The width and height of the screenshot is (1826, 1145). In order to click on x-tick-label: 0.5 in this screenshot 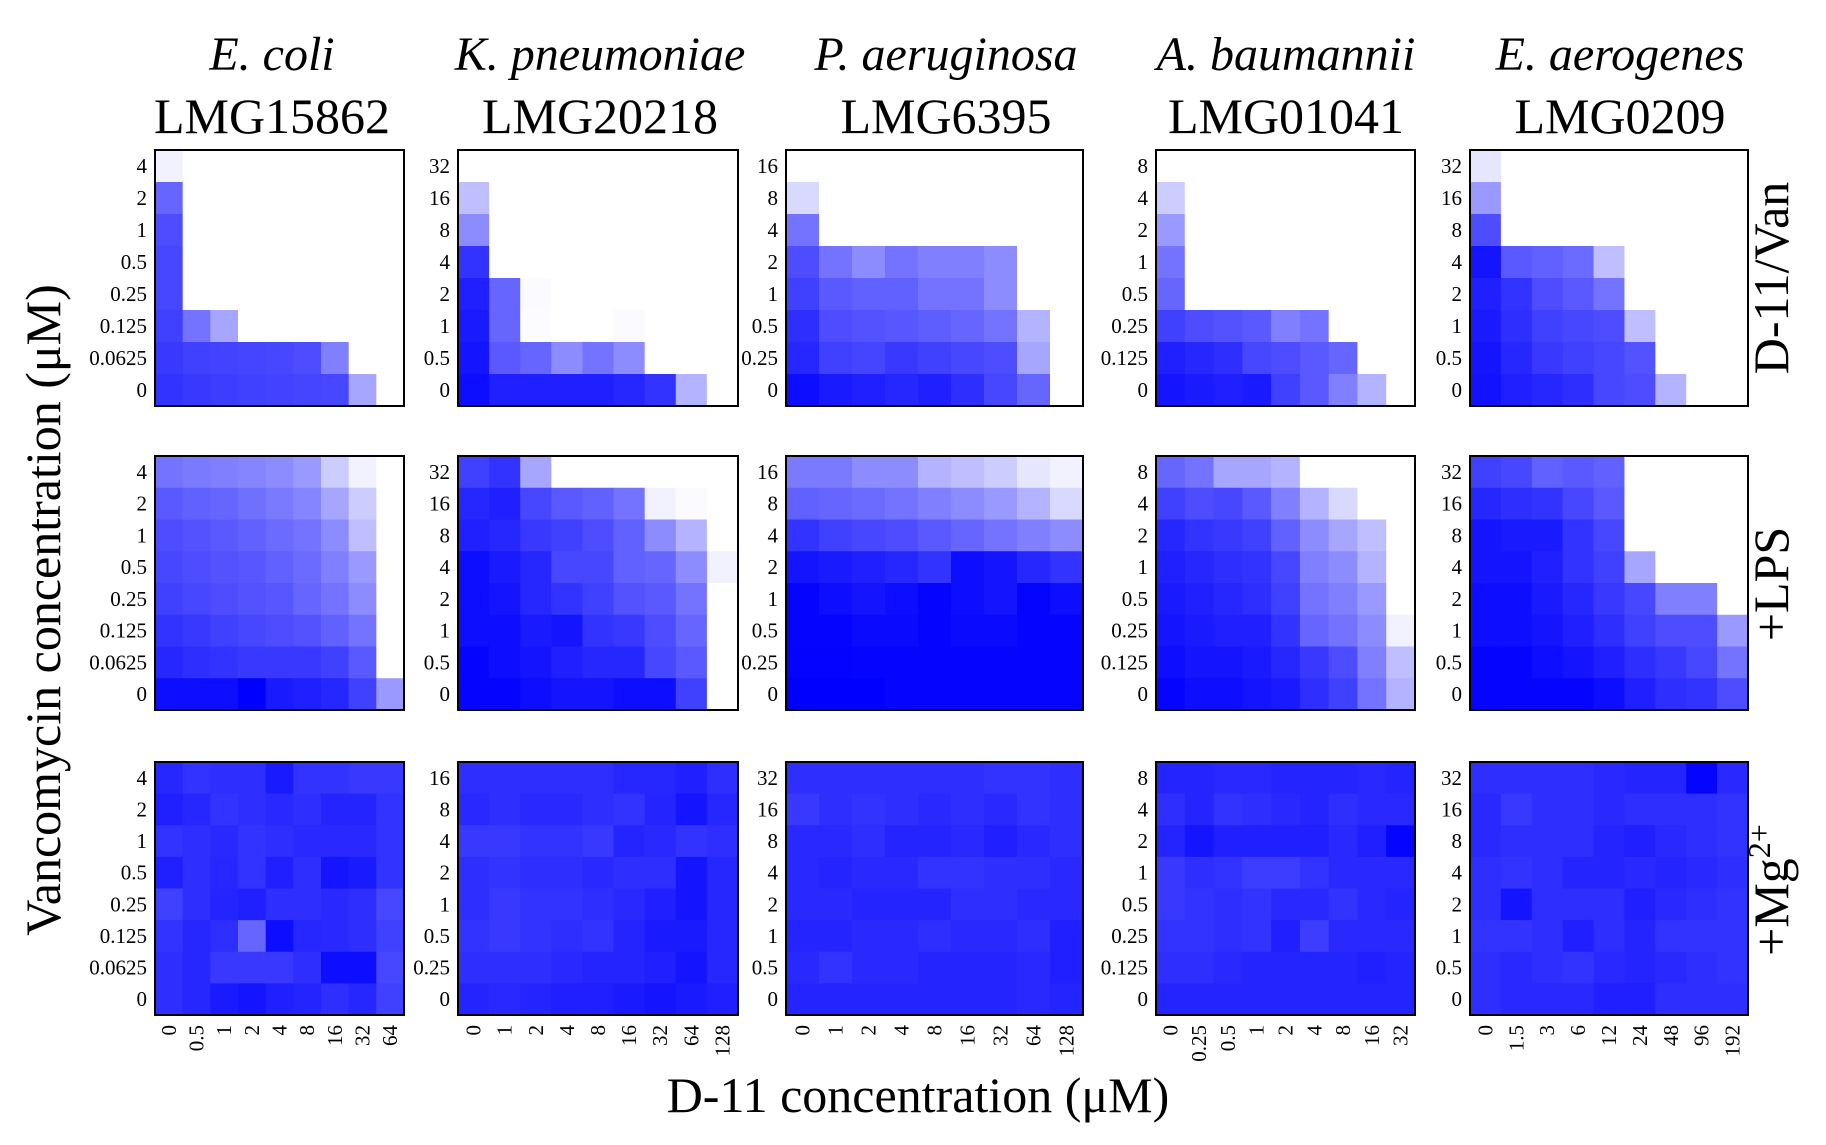, I will do `click(197, 1038)`.